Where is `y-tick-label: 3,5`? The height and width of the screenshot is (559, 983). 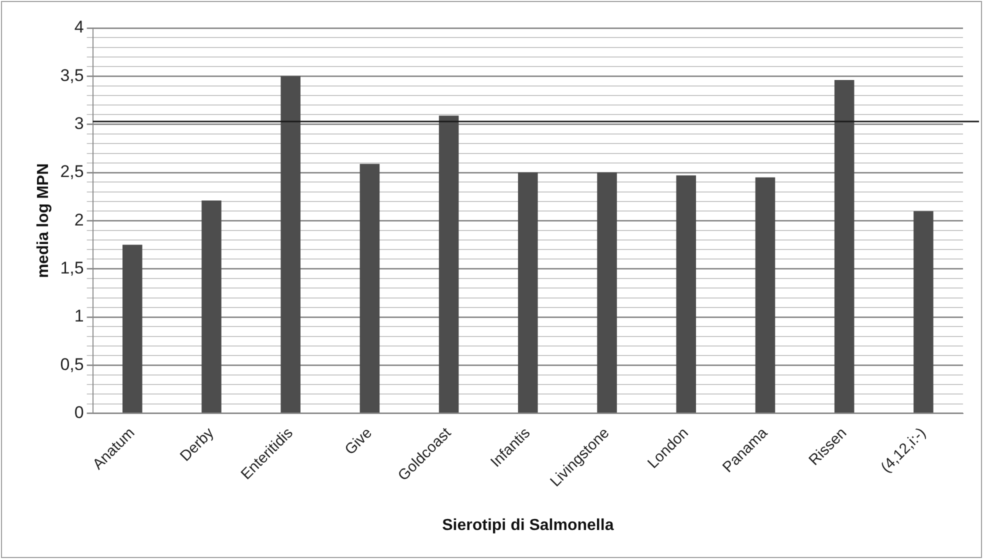
y-tick-label: 3,5 is located at coordinates (72, 75).